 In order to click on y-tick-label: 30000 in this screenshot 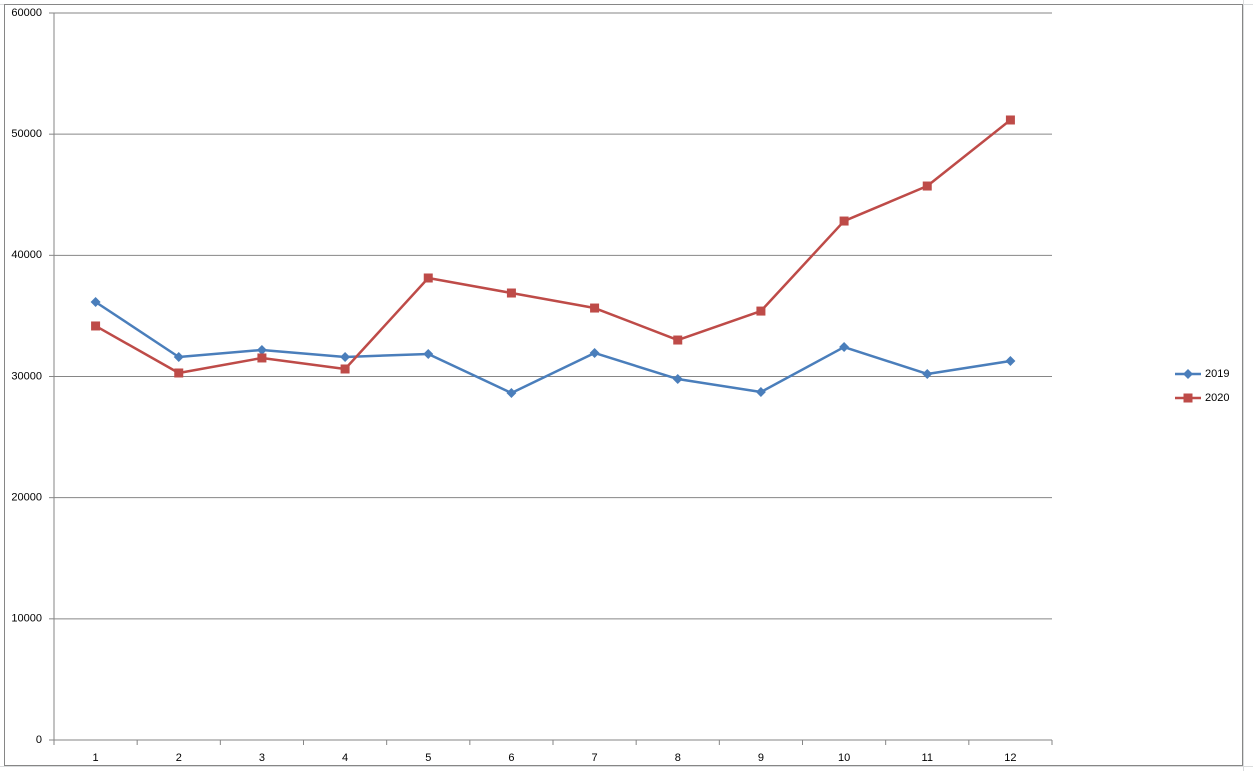, I will do `click(26, 376)`.